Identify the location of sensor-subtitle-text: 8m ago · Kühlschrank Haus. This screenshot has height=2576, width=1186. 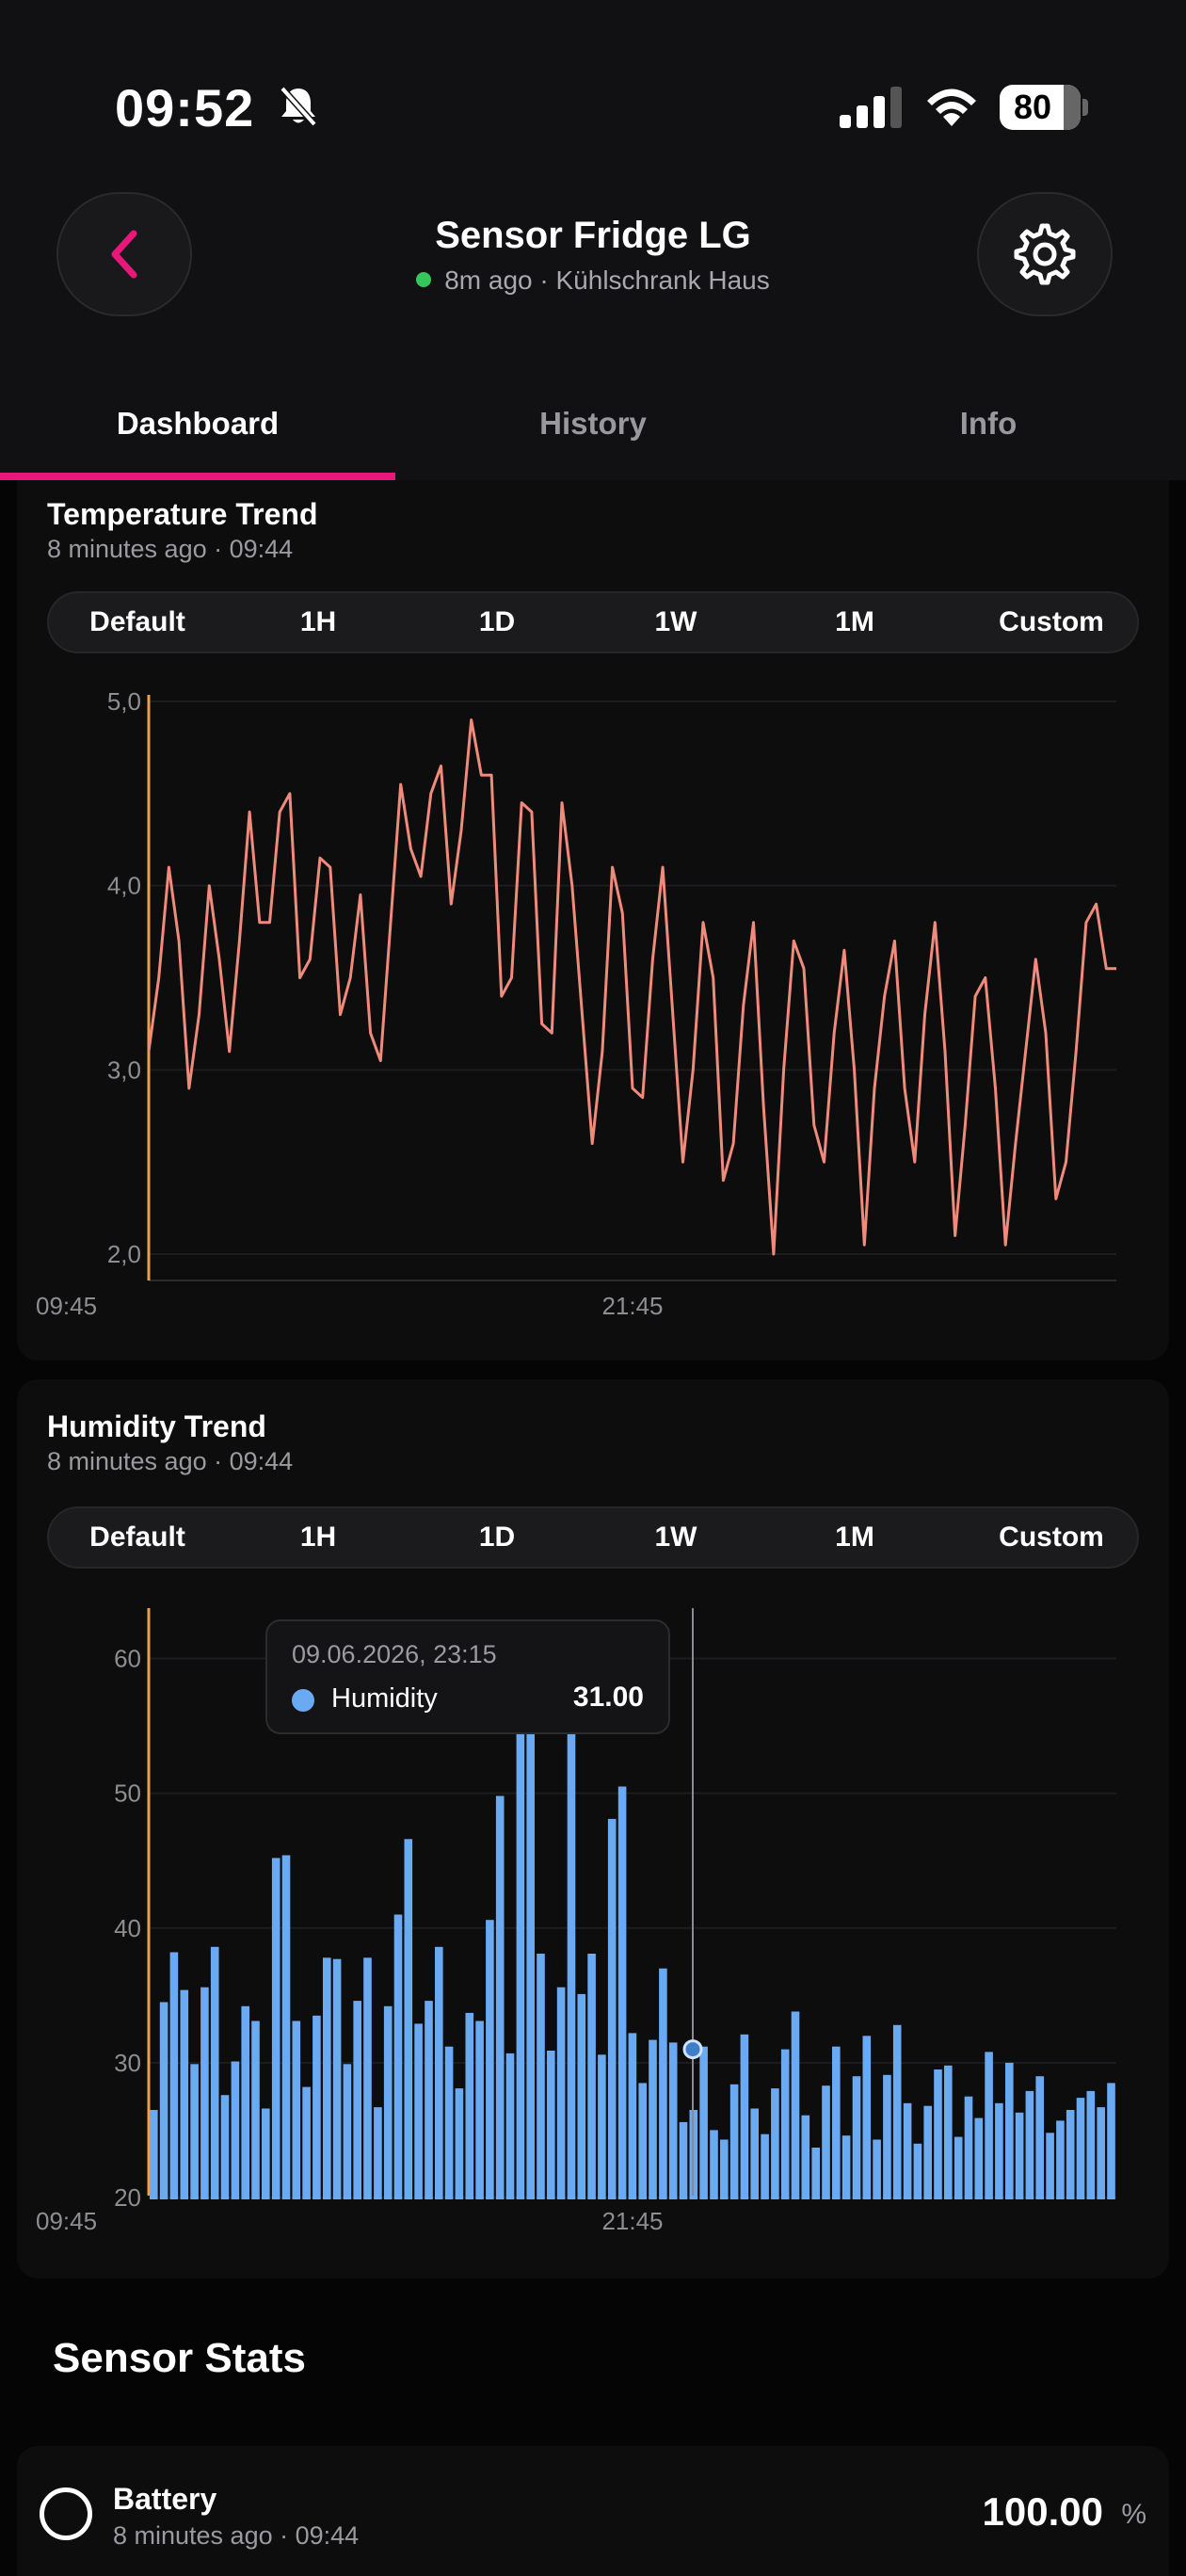
(607, 280).